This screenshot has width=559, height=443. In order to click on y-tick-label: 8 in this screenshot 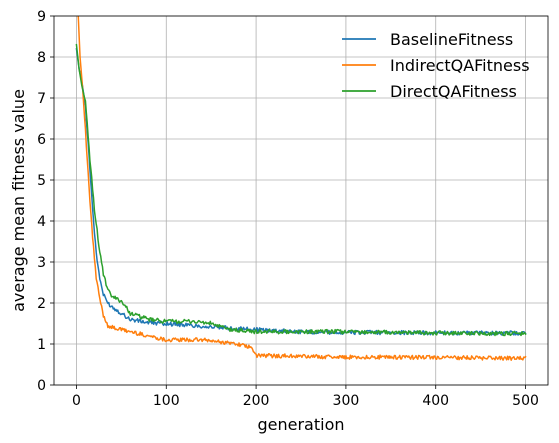, I will do `click(41, 58)`.